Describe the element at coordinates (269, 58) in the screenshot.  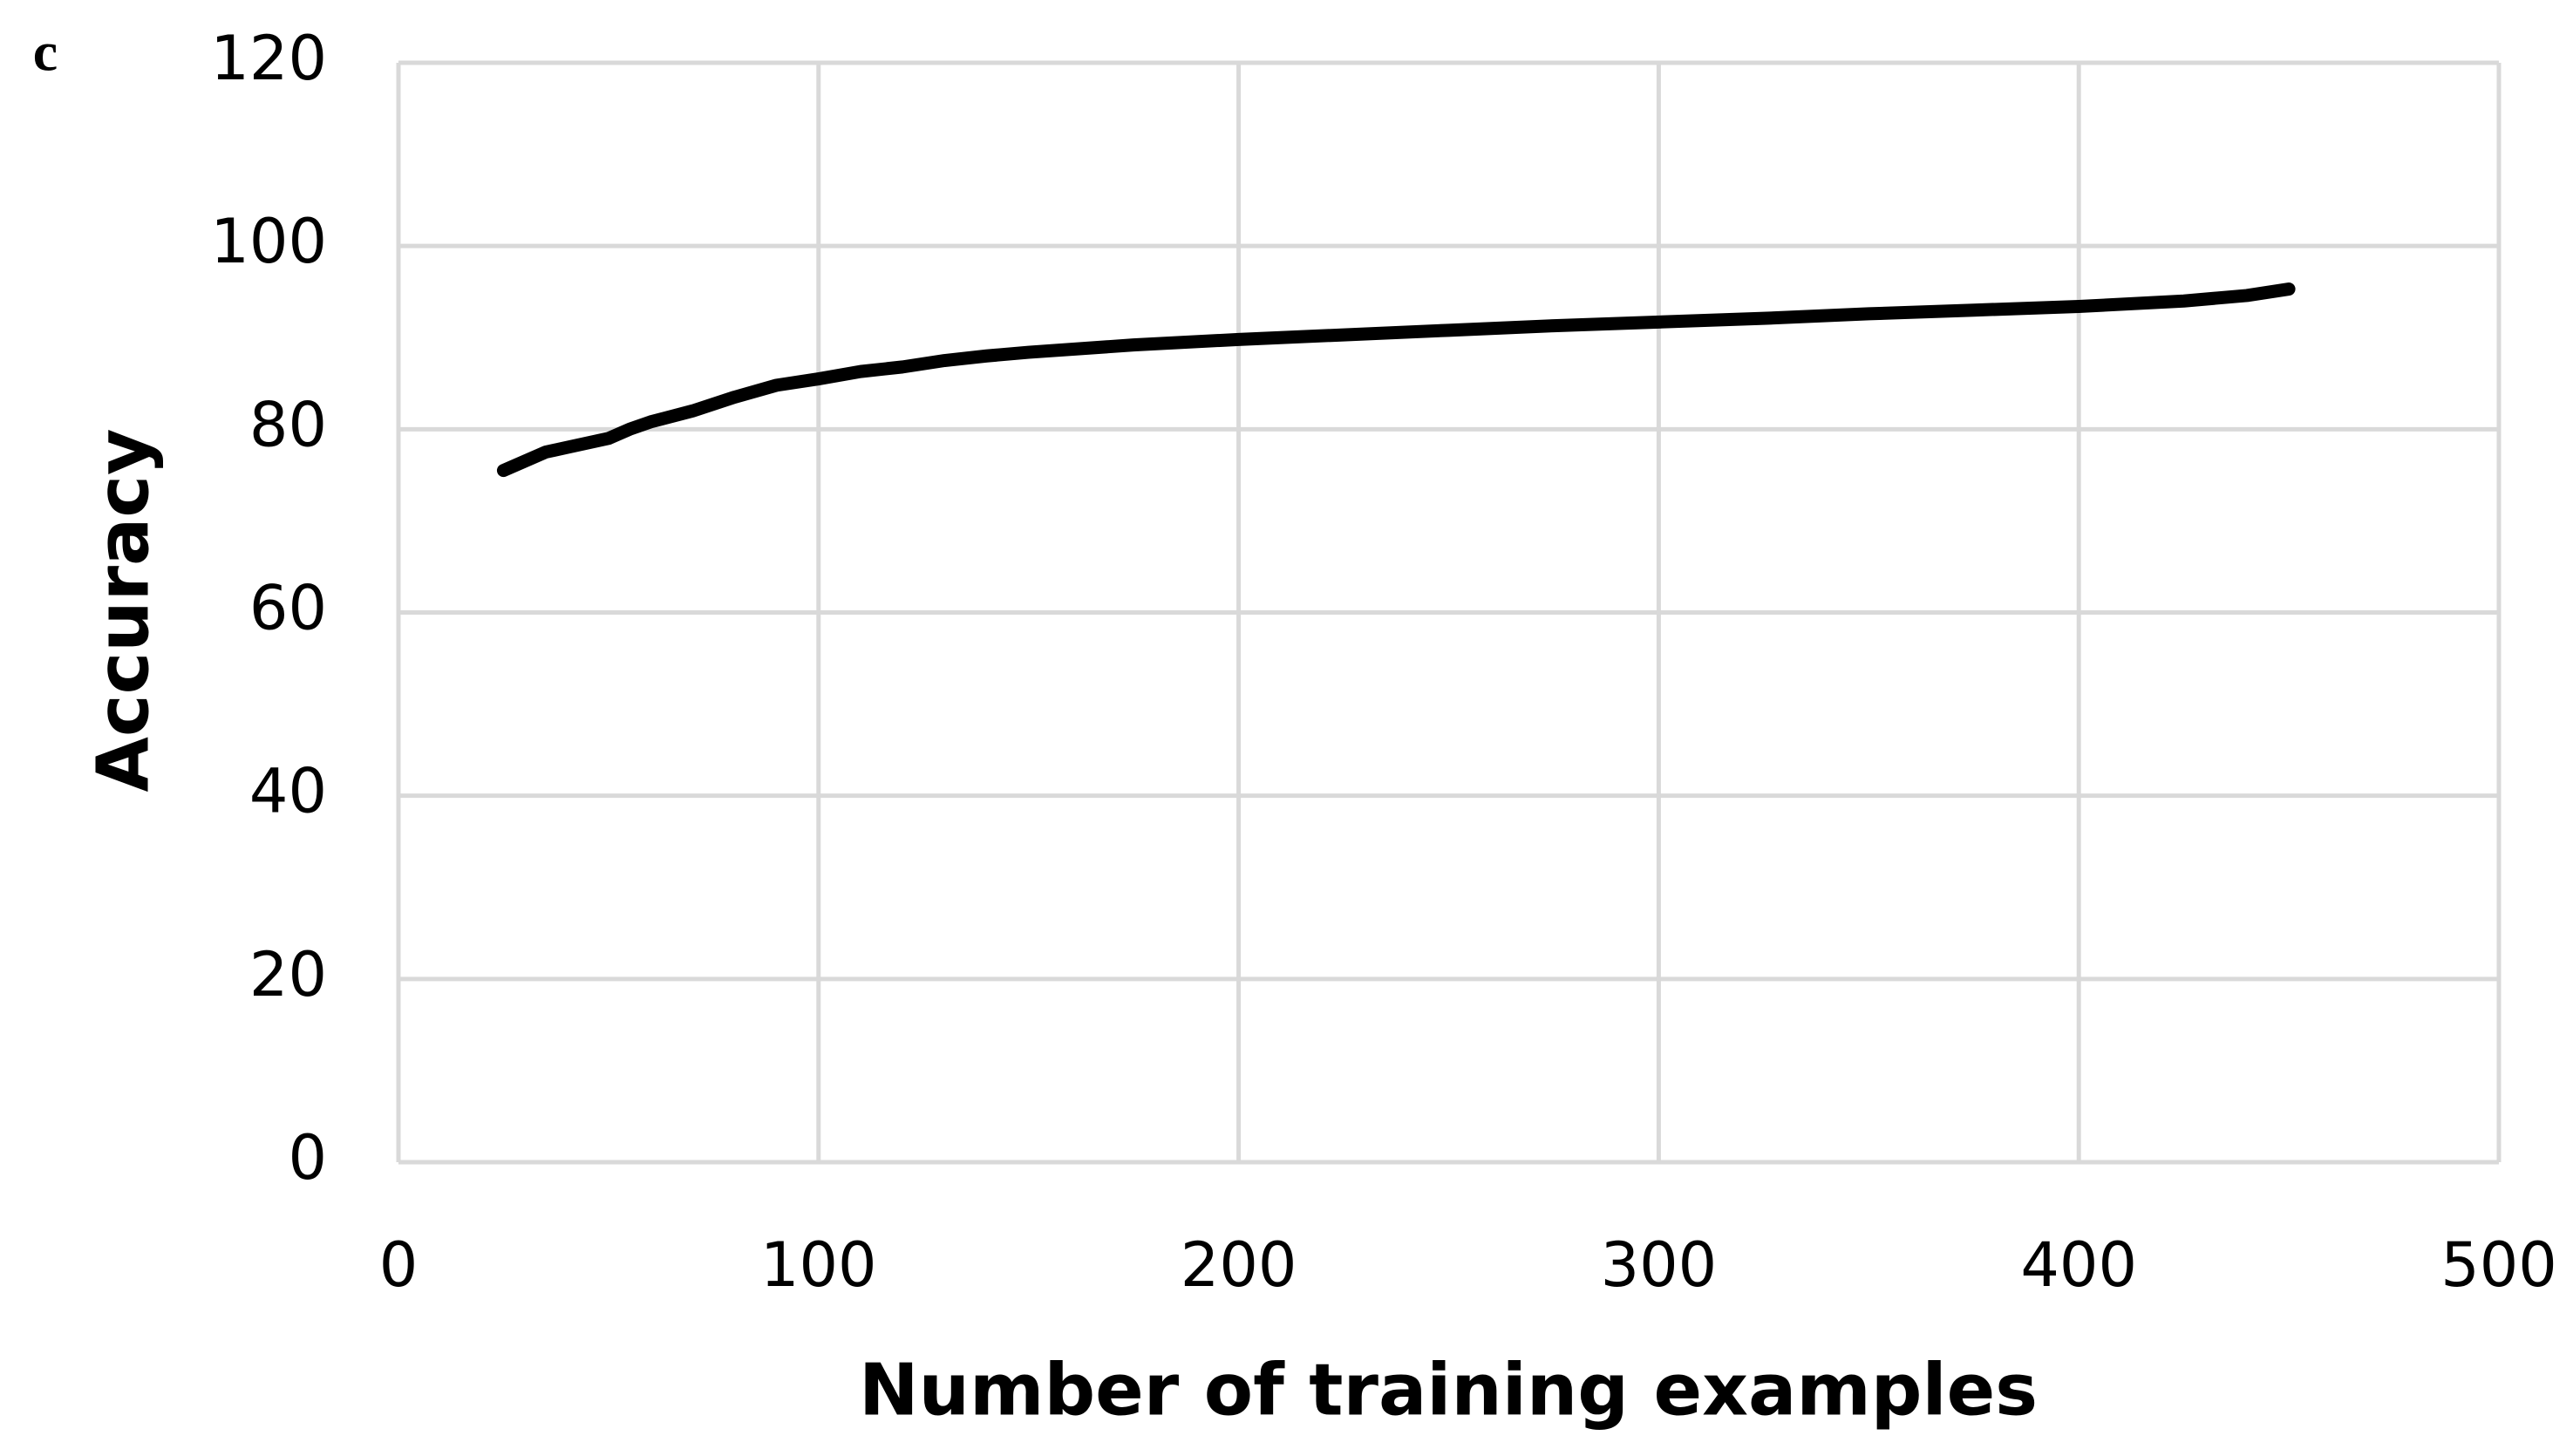
I see `y-tick-label: 120` at that location.